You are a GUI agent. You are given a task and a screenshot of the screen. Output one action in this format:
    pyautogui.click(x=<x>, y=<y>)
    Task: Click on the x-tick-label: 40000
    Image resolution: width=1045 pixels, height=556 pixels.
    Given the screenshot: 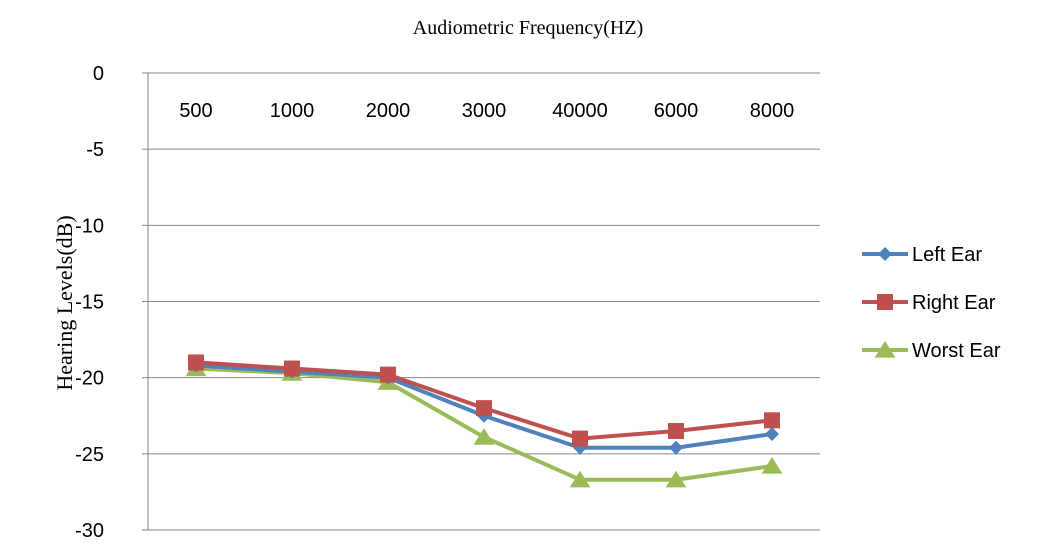 What is the action you would take?
    pyautogui.click(x=580, y=111)
    